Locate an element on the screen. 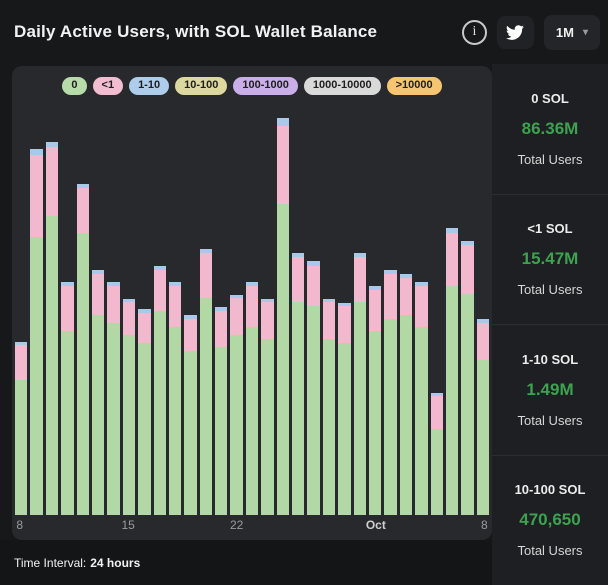 The width and height of the screenshot is (608, 585). header-actions: i 1M ▾ is located at coordinates (530, 32).